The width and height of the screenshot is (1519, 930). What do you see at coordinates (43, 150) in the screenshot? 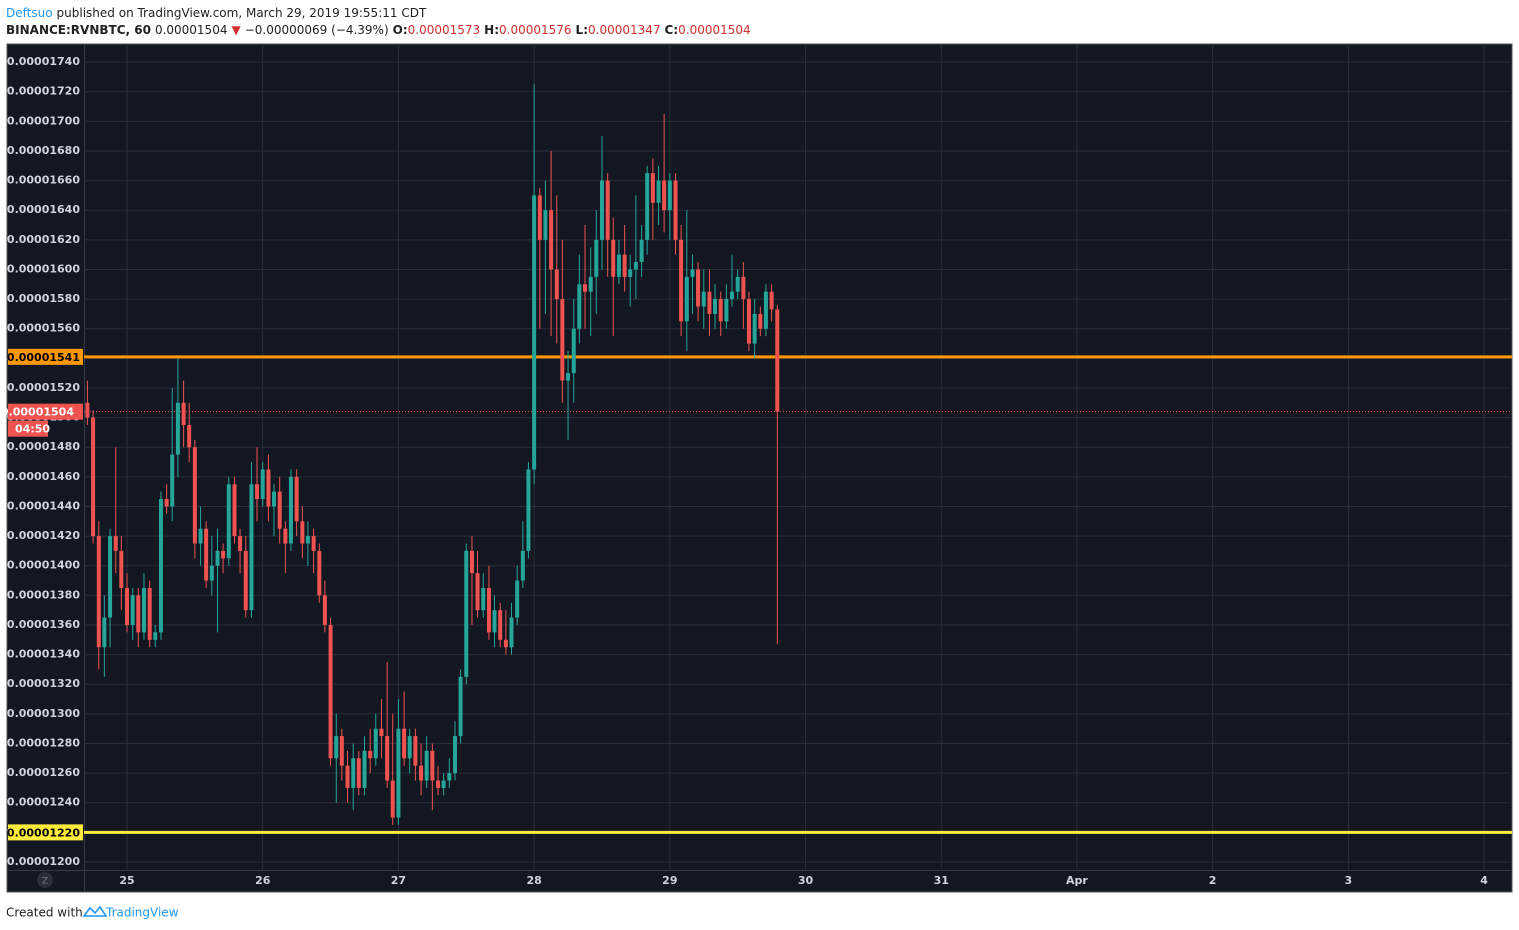
I see `y-tick-label: 0.00001680` at bounding box center [43, 150].